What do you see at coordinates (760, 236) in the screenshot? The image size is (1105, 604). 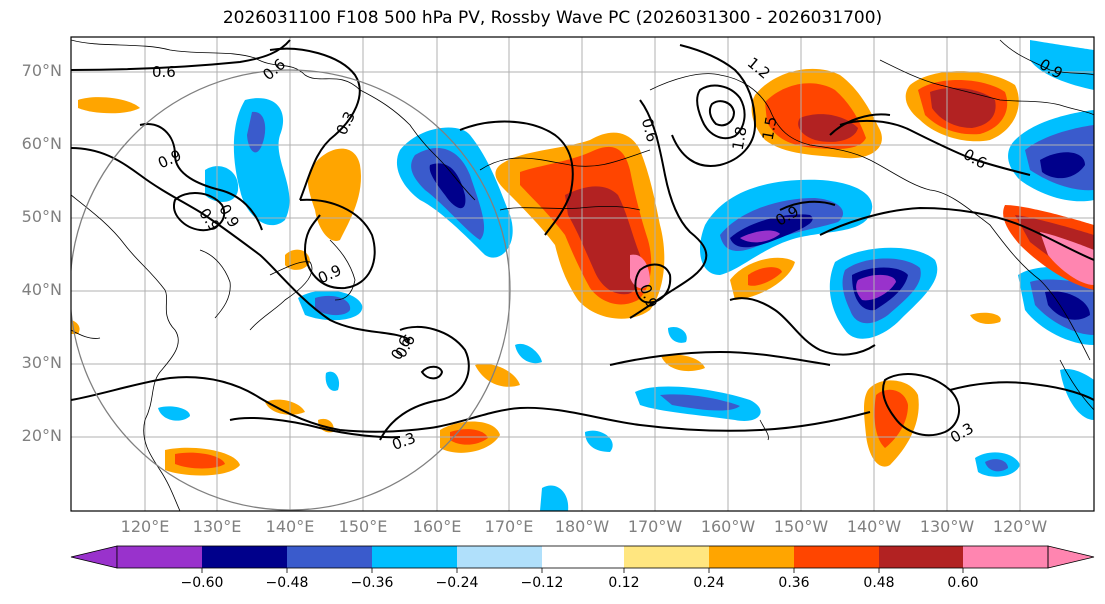 I see `neg-anomaly-npac-extreme` at bounding box center [760, 236].